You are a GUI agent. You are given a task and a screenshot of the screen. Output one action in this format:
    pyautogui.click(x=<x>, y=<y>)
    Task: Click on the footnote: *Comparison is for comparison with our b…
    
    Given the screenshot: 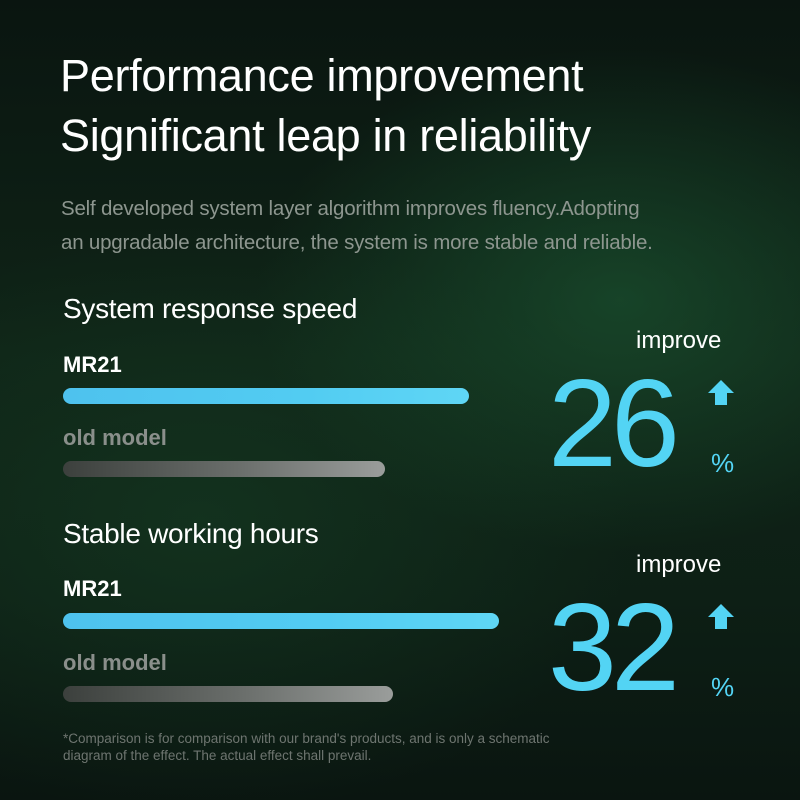 What is the action you would take?
    pyautogui.click(x=373, y=747)
    